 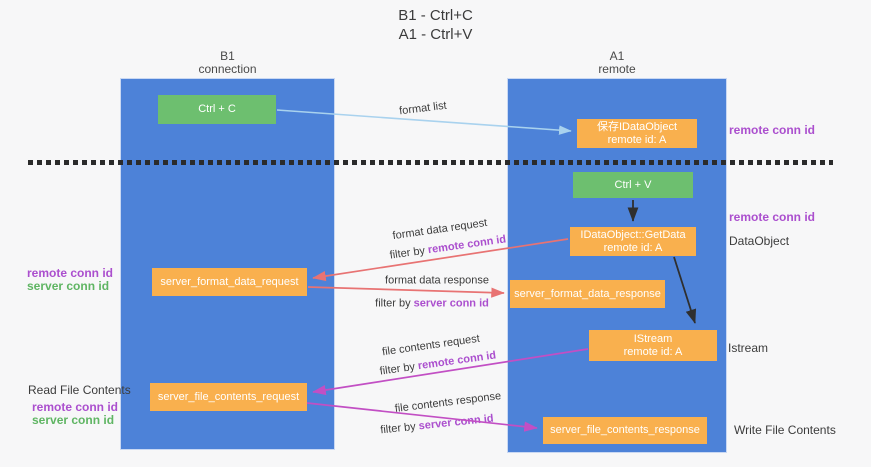 What do you see at coordinates (617, 69) in the screenshot?
I see `column-a1-role: remote` at bounding box center [617, 69].